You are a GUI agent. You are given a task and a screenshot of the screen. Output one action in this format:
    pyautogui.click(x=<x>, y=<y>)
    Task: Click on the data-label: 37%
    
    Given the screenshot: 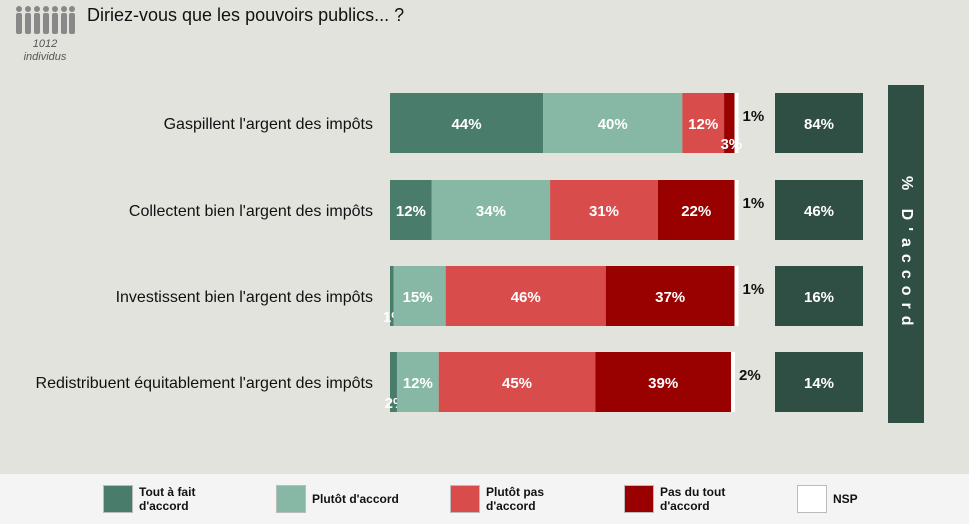 What is the action you would take?
    pyautogui.click(x=670, y=297)
    